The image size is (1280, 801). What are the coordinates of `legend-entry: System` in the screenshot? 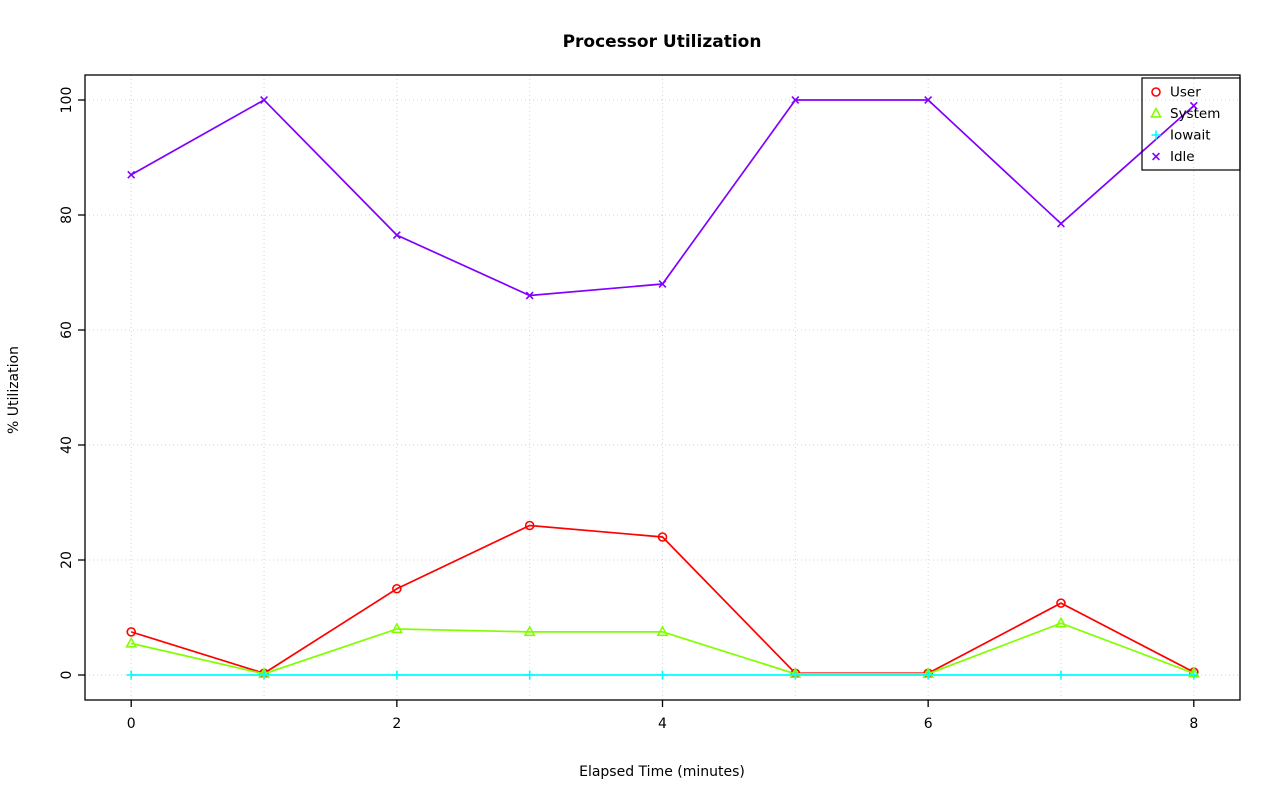 It's located at (1185, 114).